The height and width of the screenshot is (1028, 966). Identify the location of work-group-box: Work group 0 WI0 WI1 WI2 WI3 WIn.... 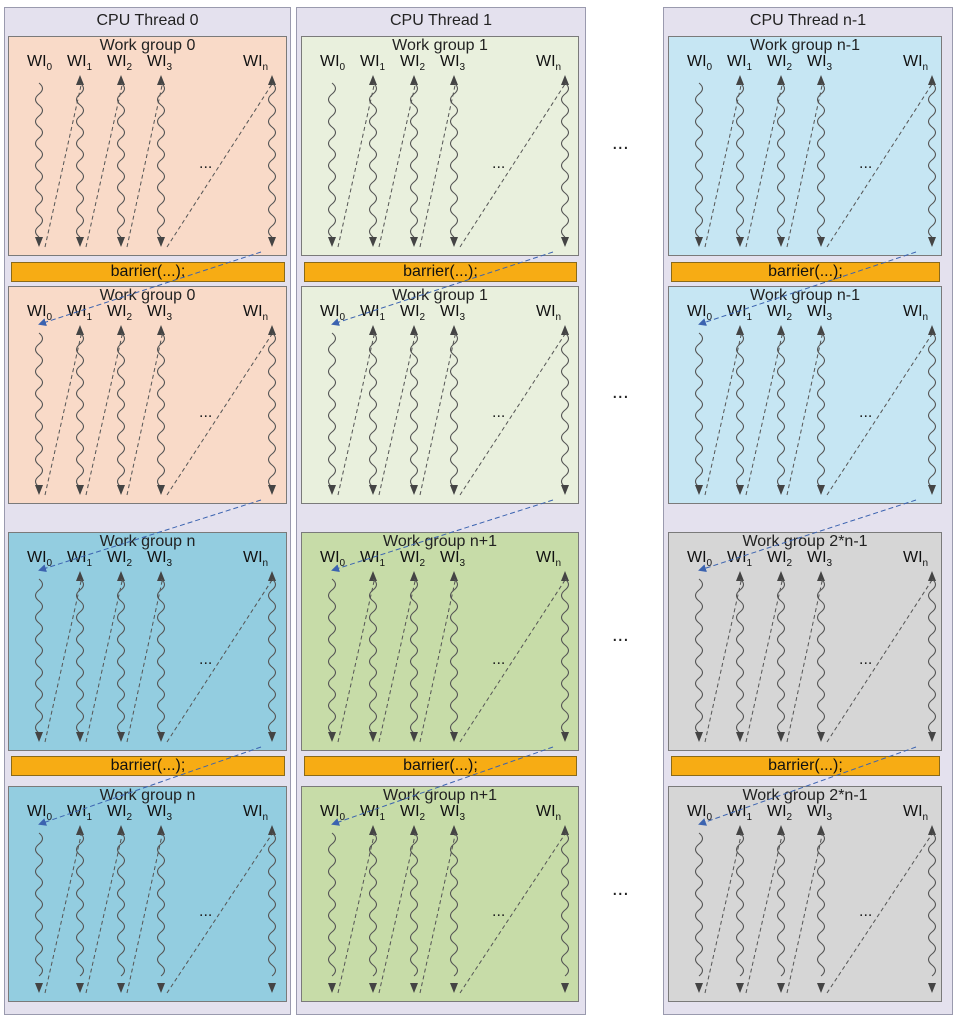
(147, 146).